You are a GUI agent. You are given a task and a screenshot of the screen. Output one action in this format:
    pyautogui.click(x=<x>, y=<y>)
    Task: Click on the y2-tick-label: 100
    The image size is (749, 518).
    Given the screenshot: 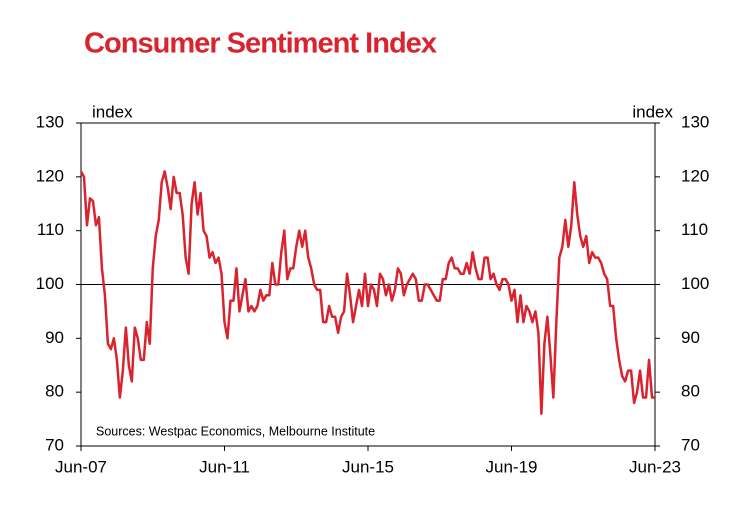 What is the action you would take?
    pyautogui.click(x=695, y=283)
    